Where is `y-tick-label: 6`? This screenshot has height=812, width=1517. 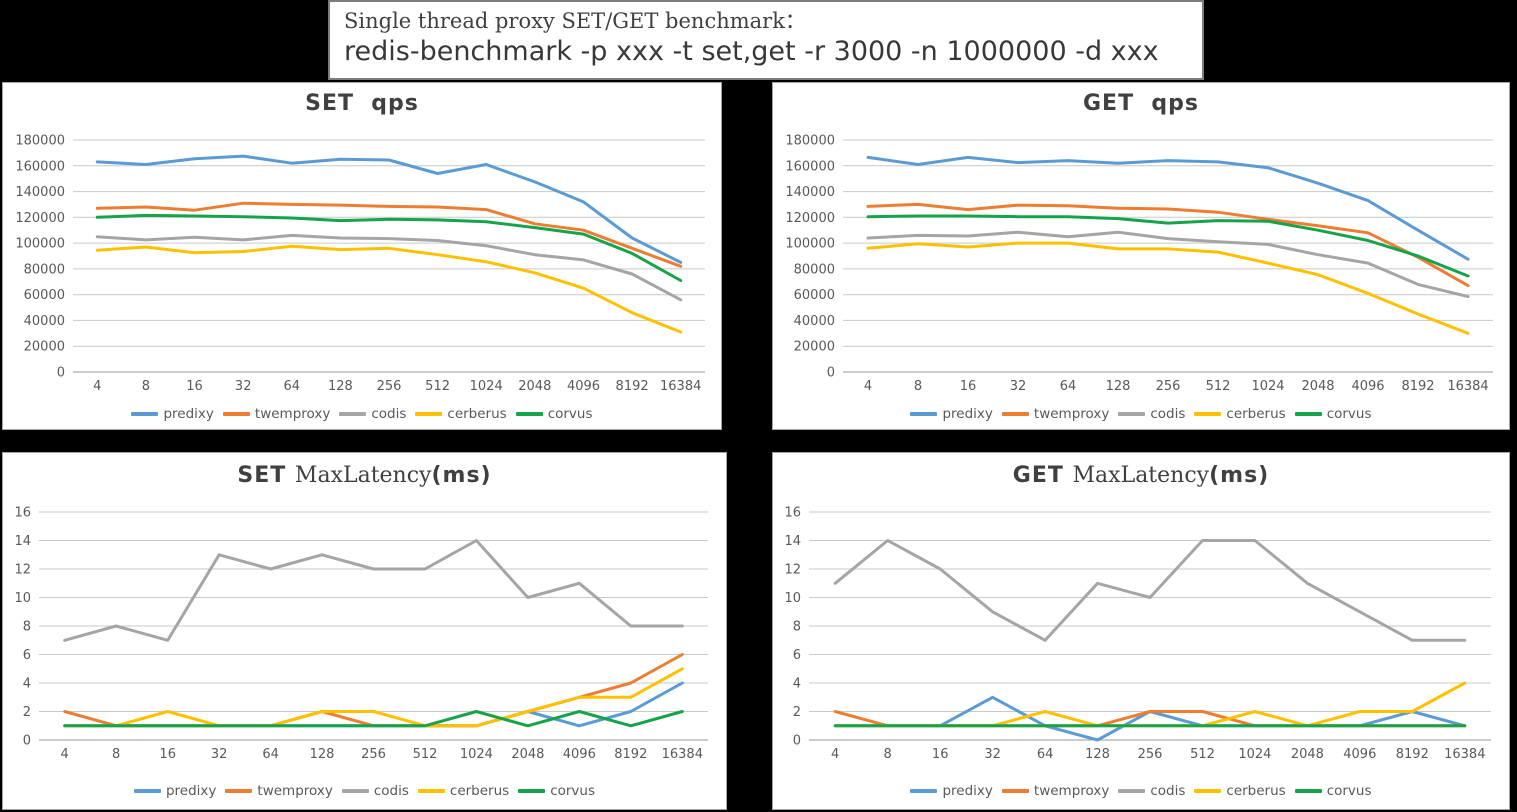
y-tick-label: 6 is located at coordinates (27, 655).